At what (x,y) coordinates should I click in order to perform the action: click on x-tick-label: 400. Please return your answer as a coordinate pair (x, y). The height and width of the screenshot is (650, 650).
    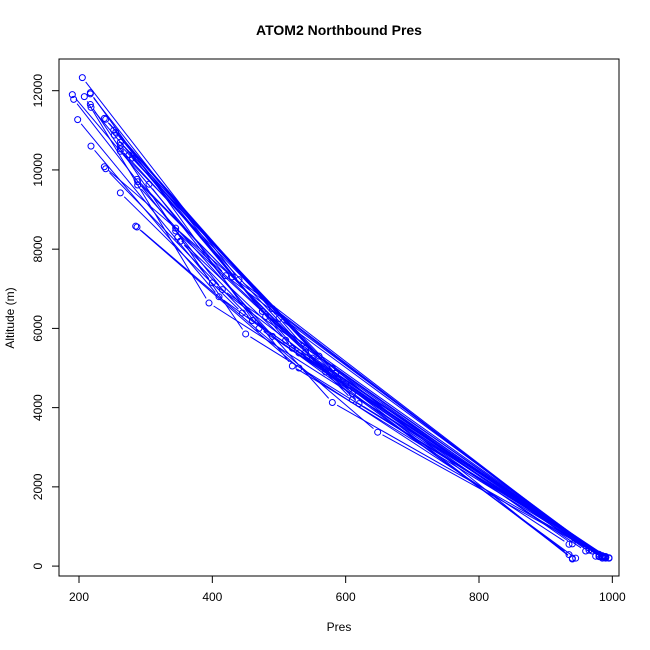
    Looking at the image, I should click on (212, 597).